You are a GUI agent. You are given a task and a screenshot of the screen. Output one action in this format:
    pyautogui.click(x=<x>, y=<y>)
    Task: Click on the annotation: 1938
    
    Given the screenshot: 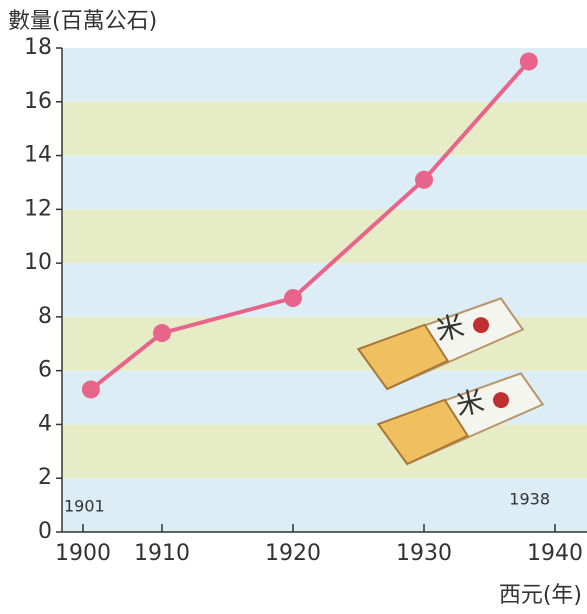 What is the action you would take?
    pyautogui.click(x=529, y=499)
    